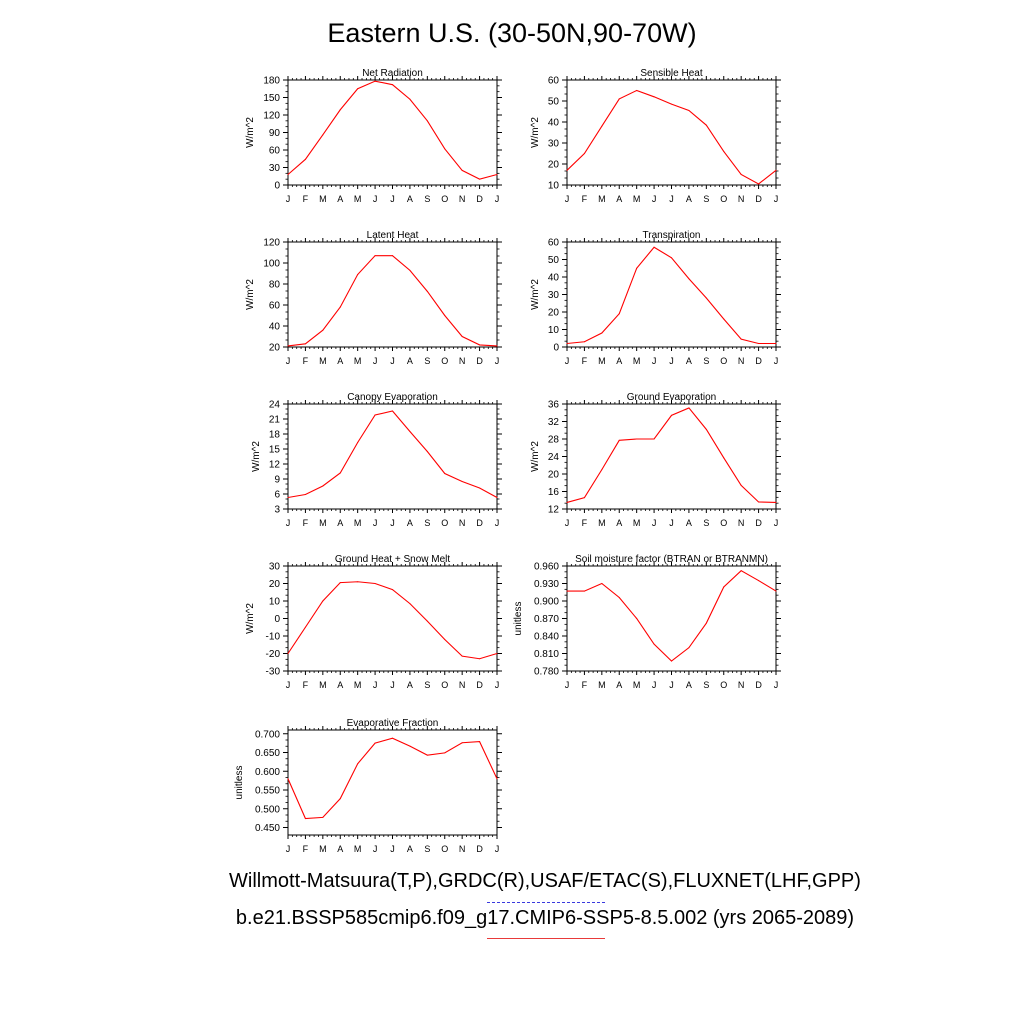 The width and height of the screenshot is (1024, 1024). Describe the element at coordinates (273, 672) in the screenshot. I see `y-tick-label: -30` at that location.